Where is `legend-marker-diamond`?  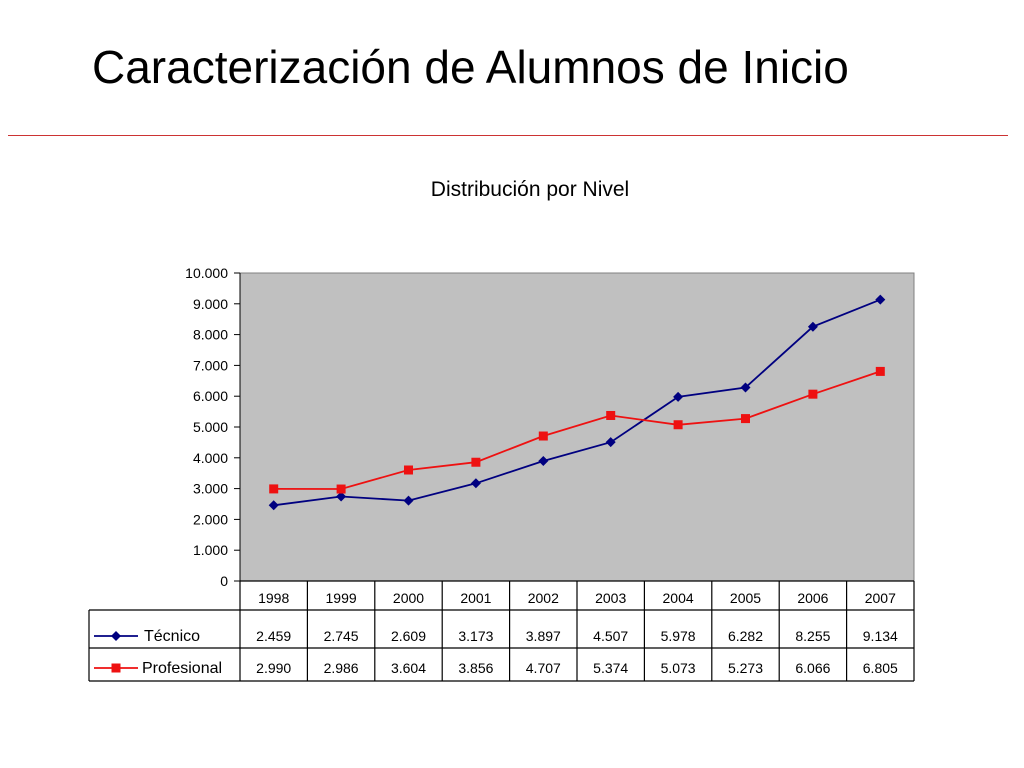 legend-marker-diamond is located at coordinates (116, 636).